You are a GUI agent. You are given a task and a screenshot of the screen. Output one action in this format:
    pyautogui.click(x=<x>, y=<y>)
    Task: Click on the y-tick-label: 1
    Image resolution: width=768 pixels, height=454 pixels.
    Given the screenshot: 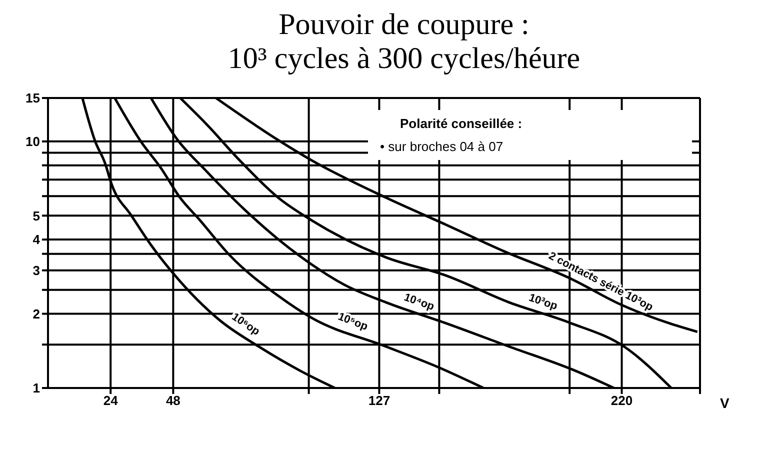 What is the action you would take?
    pyautogui.click(x=36, y=388)
    